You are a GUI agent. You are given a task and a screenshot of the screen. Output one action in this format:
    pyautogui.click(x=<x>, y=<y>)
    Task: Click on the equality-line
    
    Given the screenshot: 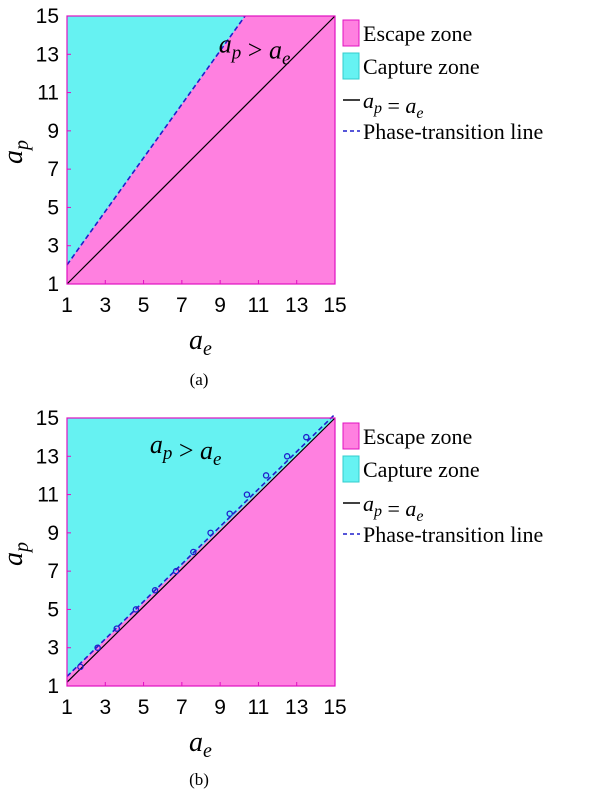 What is the action you would take?
    pyautogui.click(x=201, y=550)
    